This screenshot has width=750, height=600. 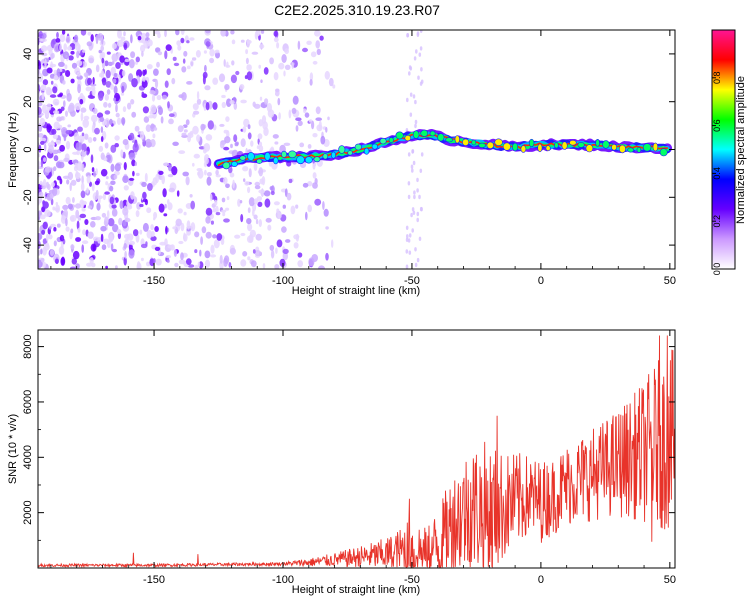 I want to click on colorbar-tick-label: 0.8, so click(x=717, y=78).